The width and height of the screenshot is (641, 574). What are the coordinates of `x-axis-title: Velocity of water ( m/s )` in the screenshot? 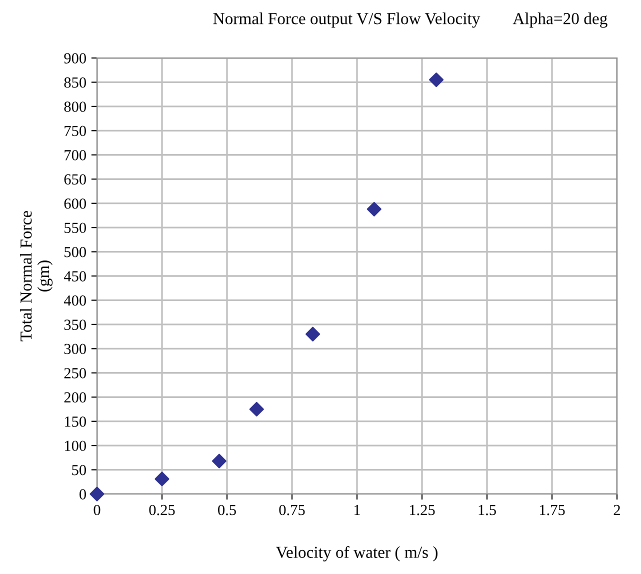 It's located at (357, 554).